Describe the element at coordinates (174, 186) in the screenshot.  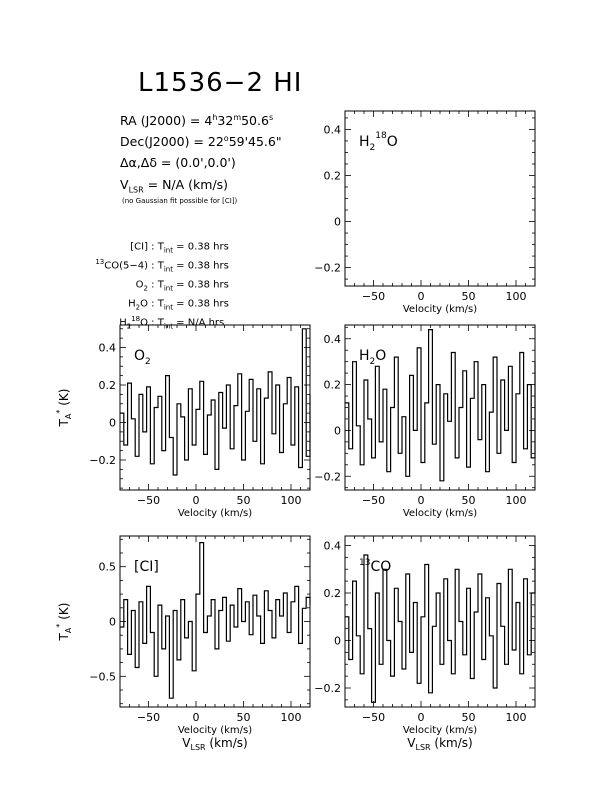
I see `vlsr-value: VLSR = N/A (km/s)` at that location.